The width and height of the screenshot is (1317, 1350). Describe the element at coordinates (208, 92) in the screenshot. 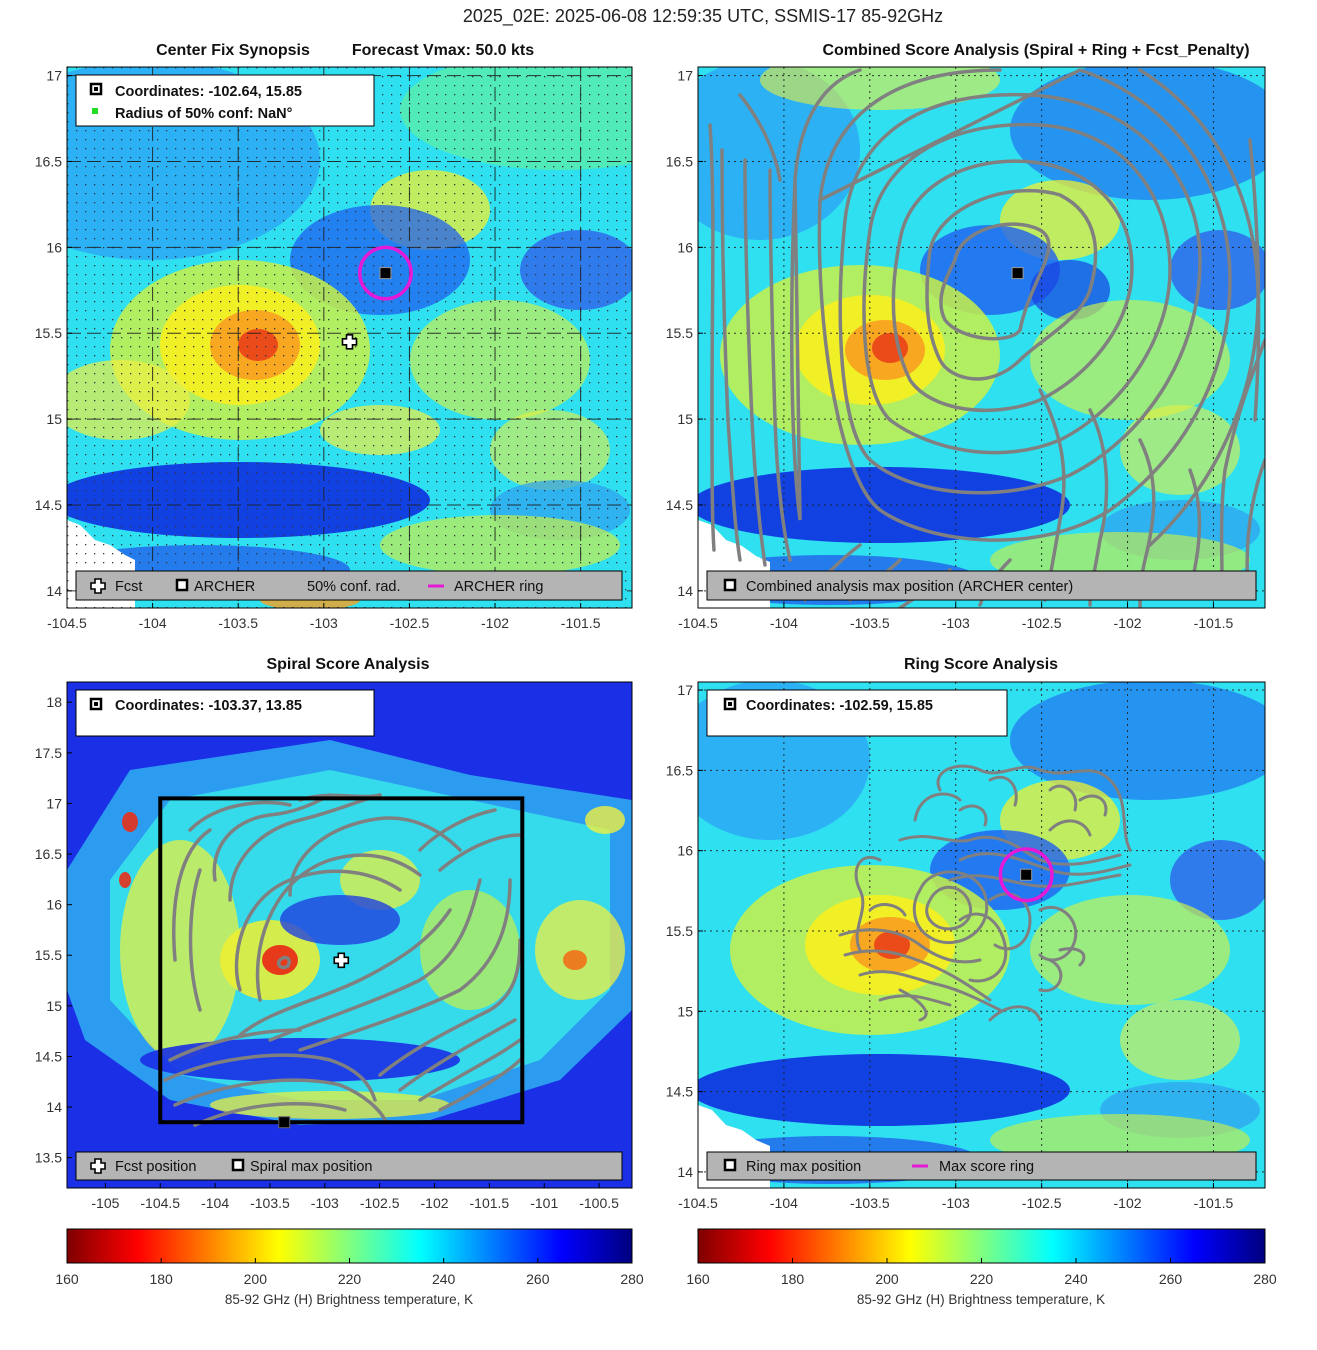

I see `panel1-coordinates: Coordinates: -102.64, 15.85` at that location.